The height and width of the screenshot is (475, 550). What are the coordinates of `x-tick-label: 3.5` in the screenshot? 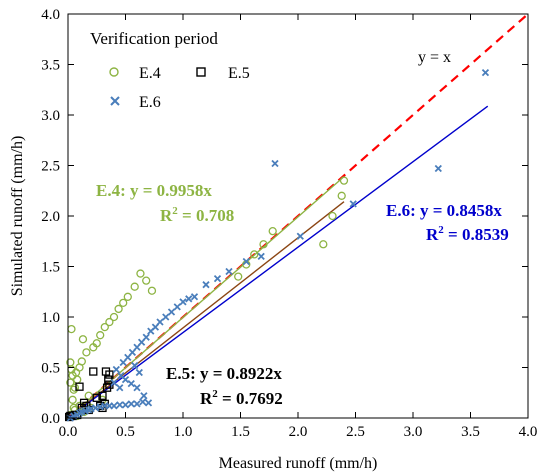 It's located at (470, 432).